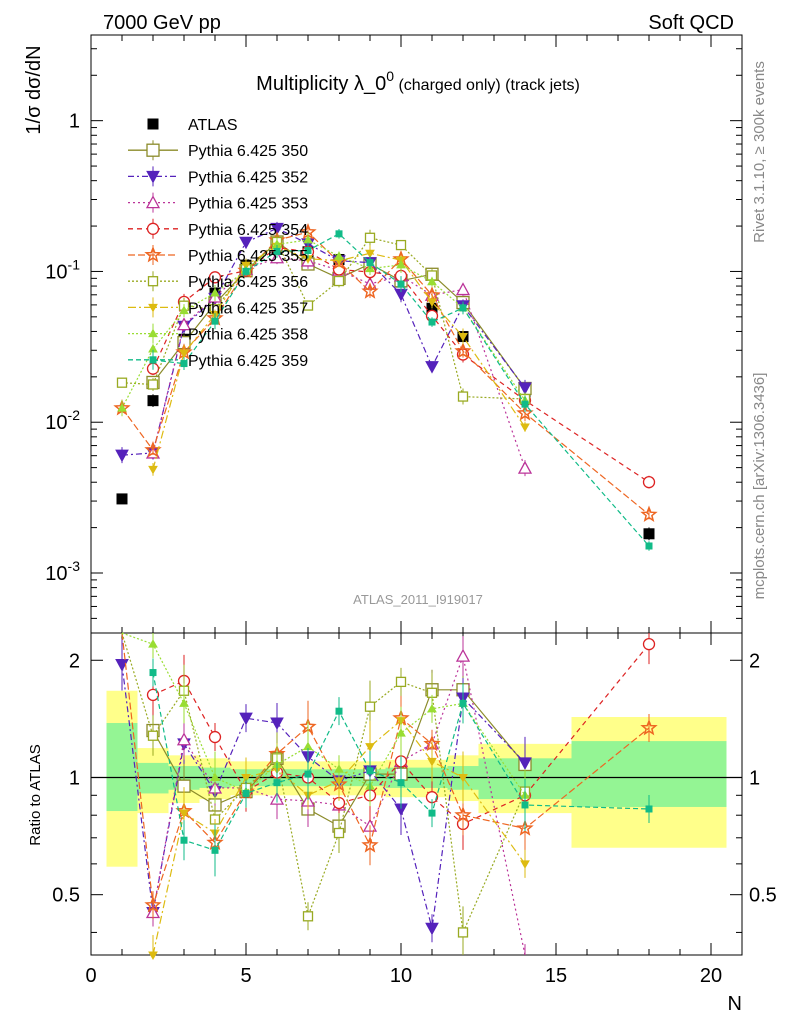 This screenshot has width=786, height=1024. I want to click on legend-label: Pythia 6.425 352, so click(248, 177).